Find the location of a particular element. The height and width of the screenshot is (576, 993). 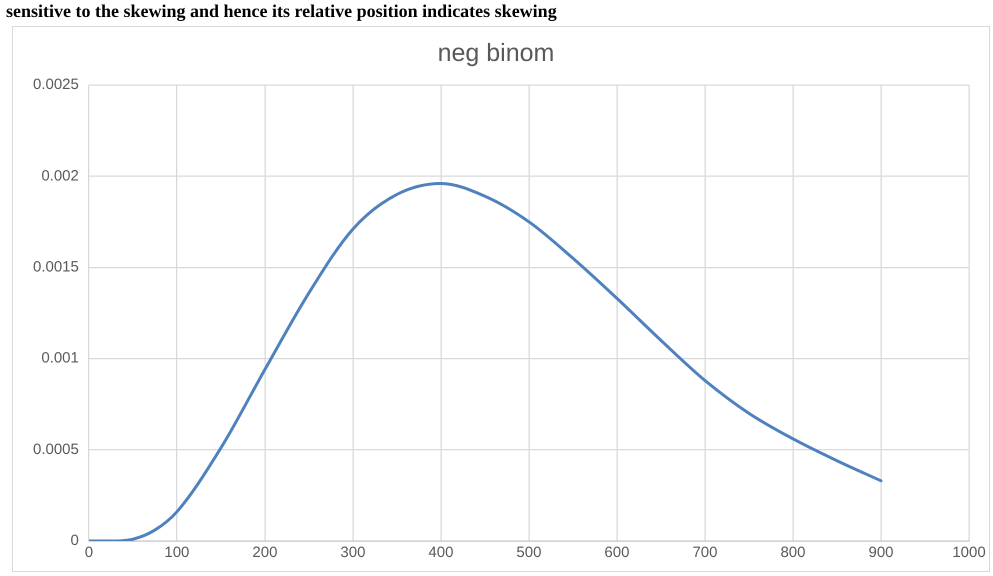

x-tick-label: 800 is located at coordinates (793, 553).